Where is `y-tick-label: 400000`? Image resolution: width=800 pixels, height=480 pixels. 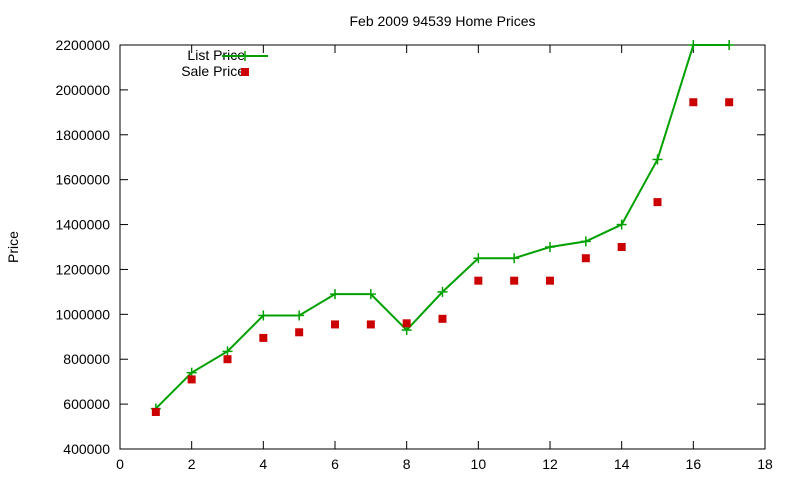 y-tick-label: 400000 is located at coordinates (86, 449).